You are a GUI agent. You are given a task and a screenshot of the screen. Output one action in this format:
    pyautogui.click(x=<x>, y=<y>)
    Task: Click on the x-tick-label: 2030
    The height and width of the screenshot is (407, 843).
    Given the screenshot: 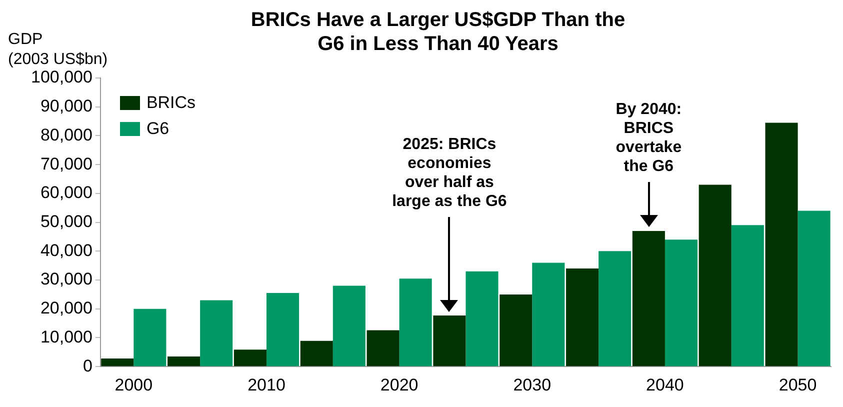 What is the action you would take?
    pyautogui.click(x=532, y=384)
    